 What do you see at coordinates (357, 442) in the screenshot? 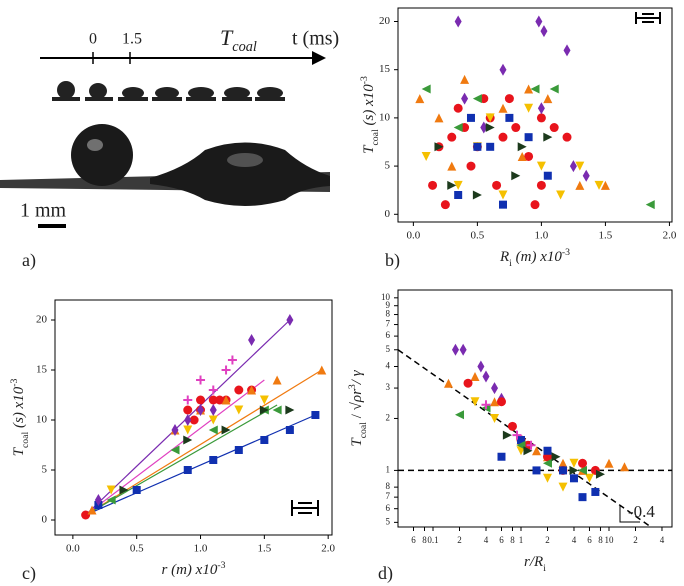
I see `label-part: T` at bounding box center [357, 442].